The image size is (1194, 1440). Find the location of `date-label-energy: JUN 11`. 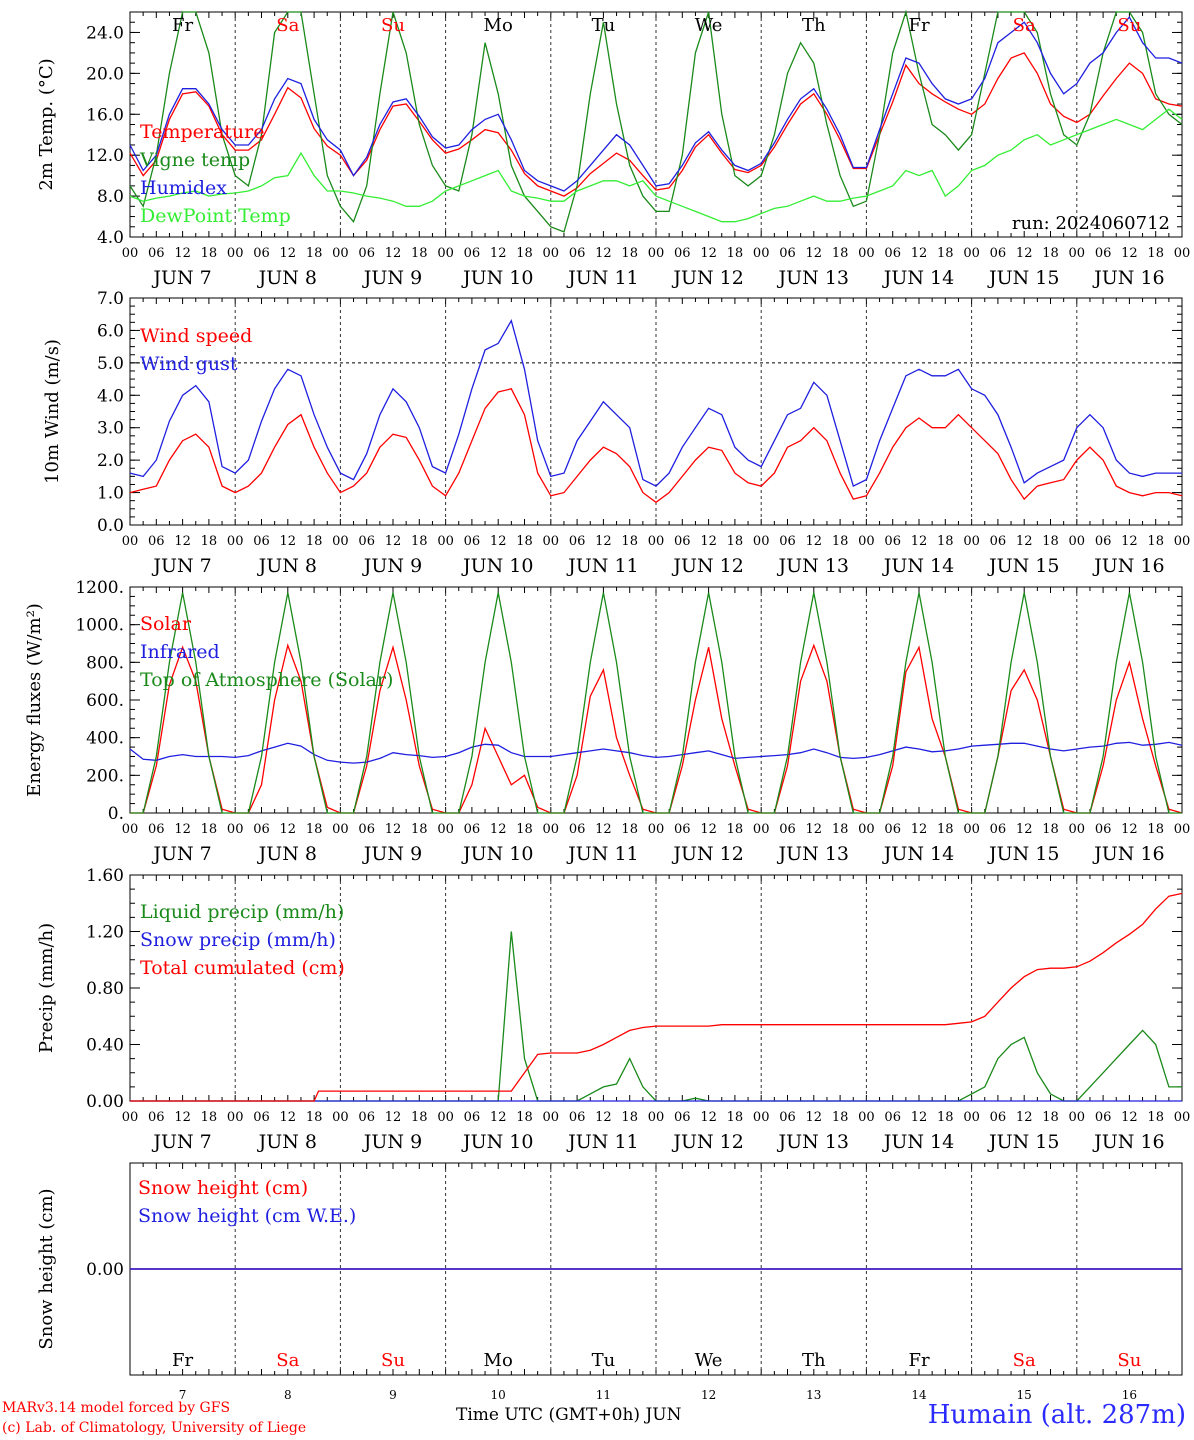

date-label-energy: JUN 11 is located at coordinates (602, 854).